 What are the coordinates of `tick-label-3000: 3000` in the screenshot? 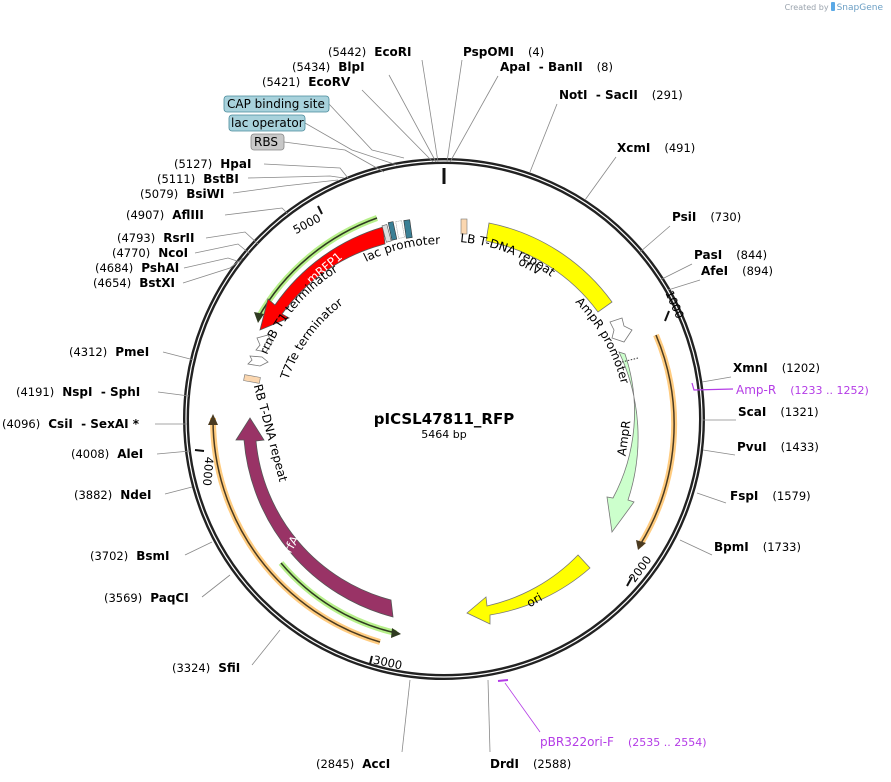 It's located at (388, 663).